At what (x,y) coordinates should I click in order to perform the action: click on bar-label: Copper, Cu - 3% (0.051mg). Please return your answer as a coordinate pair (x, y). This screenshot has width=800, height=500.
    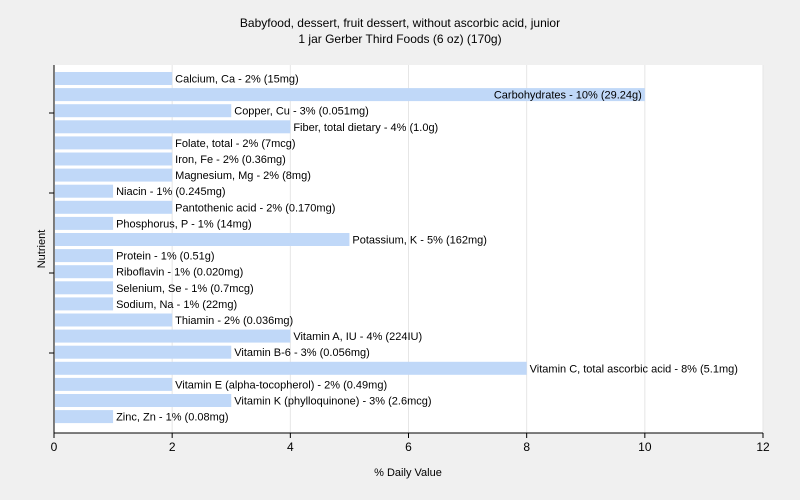
    Looking at the image, I should click on (301, 112).